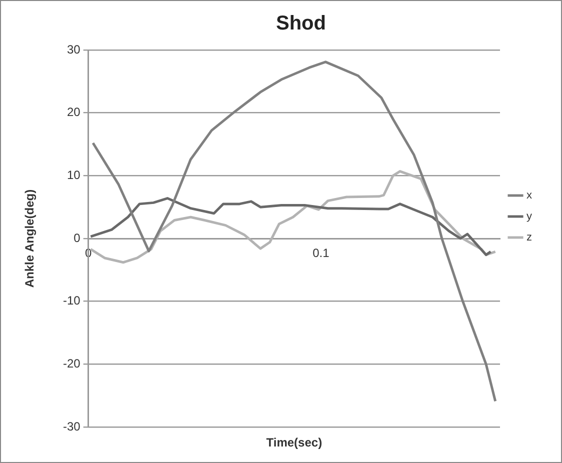  What do you see at coordinates (72, 301) in the screenshot?
I see `y-tick-label: -10` at bounding box center [72, 301].